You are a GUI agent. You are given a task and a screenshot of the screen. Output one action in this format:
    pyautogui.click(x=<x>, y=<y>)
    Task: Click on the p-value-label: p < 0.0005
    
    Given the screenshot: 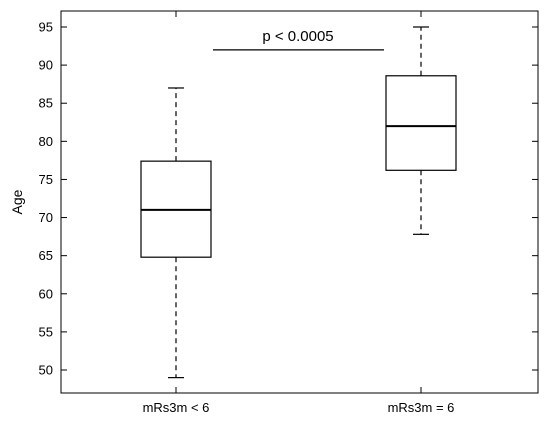 What is the action you would take?
    pyautogui.click(x=297, y=36)
    